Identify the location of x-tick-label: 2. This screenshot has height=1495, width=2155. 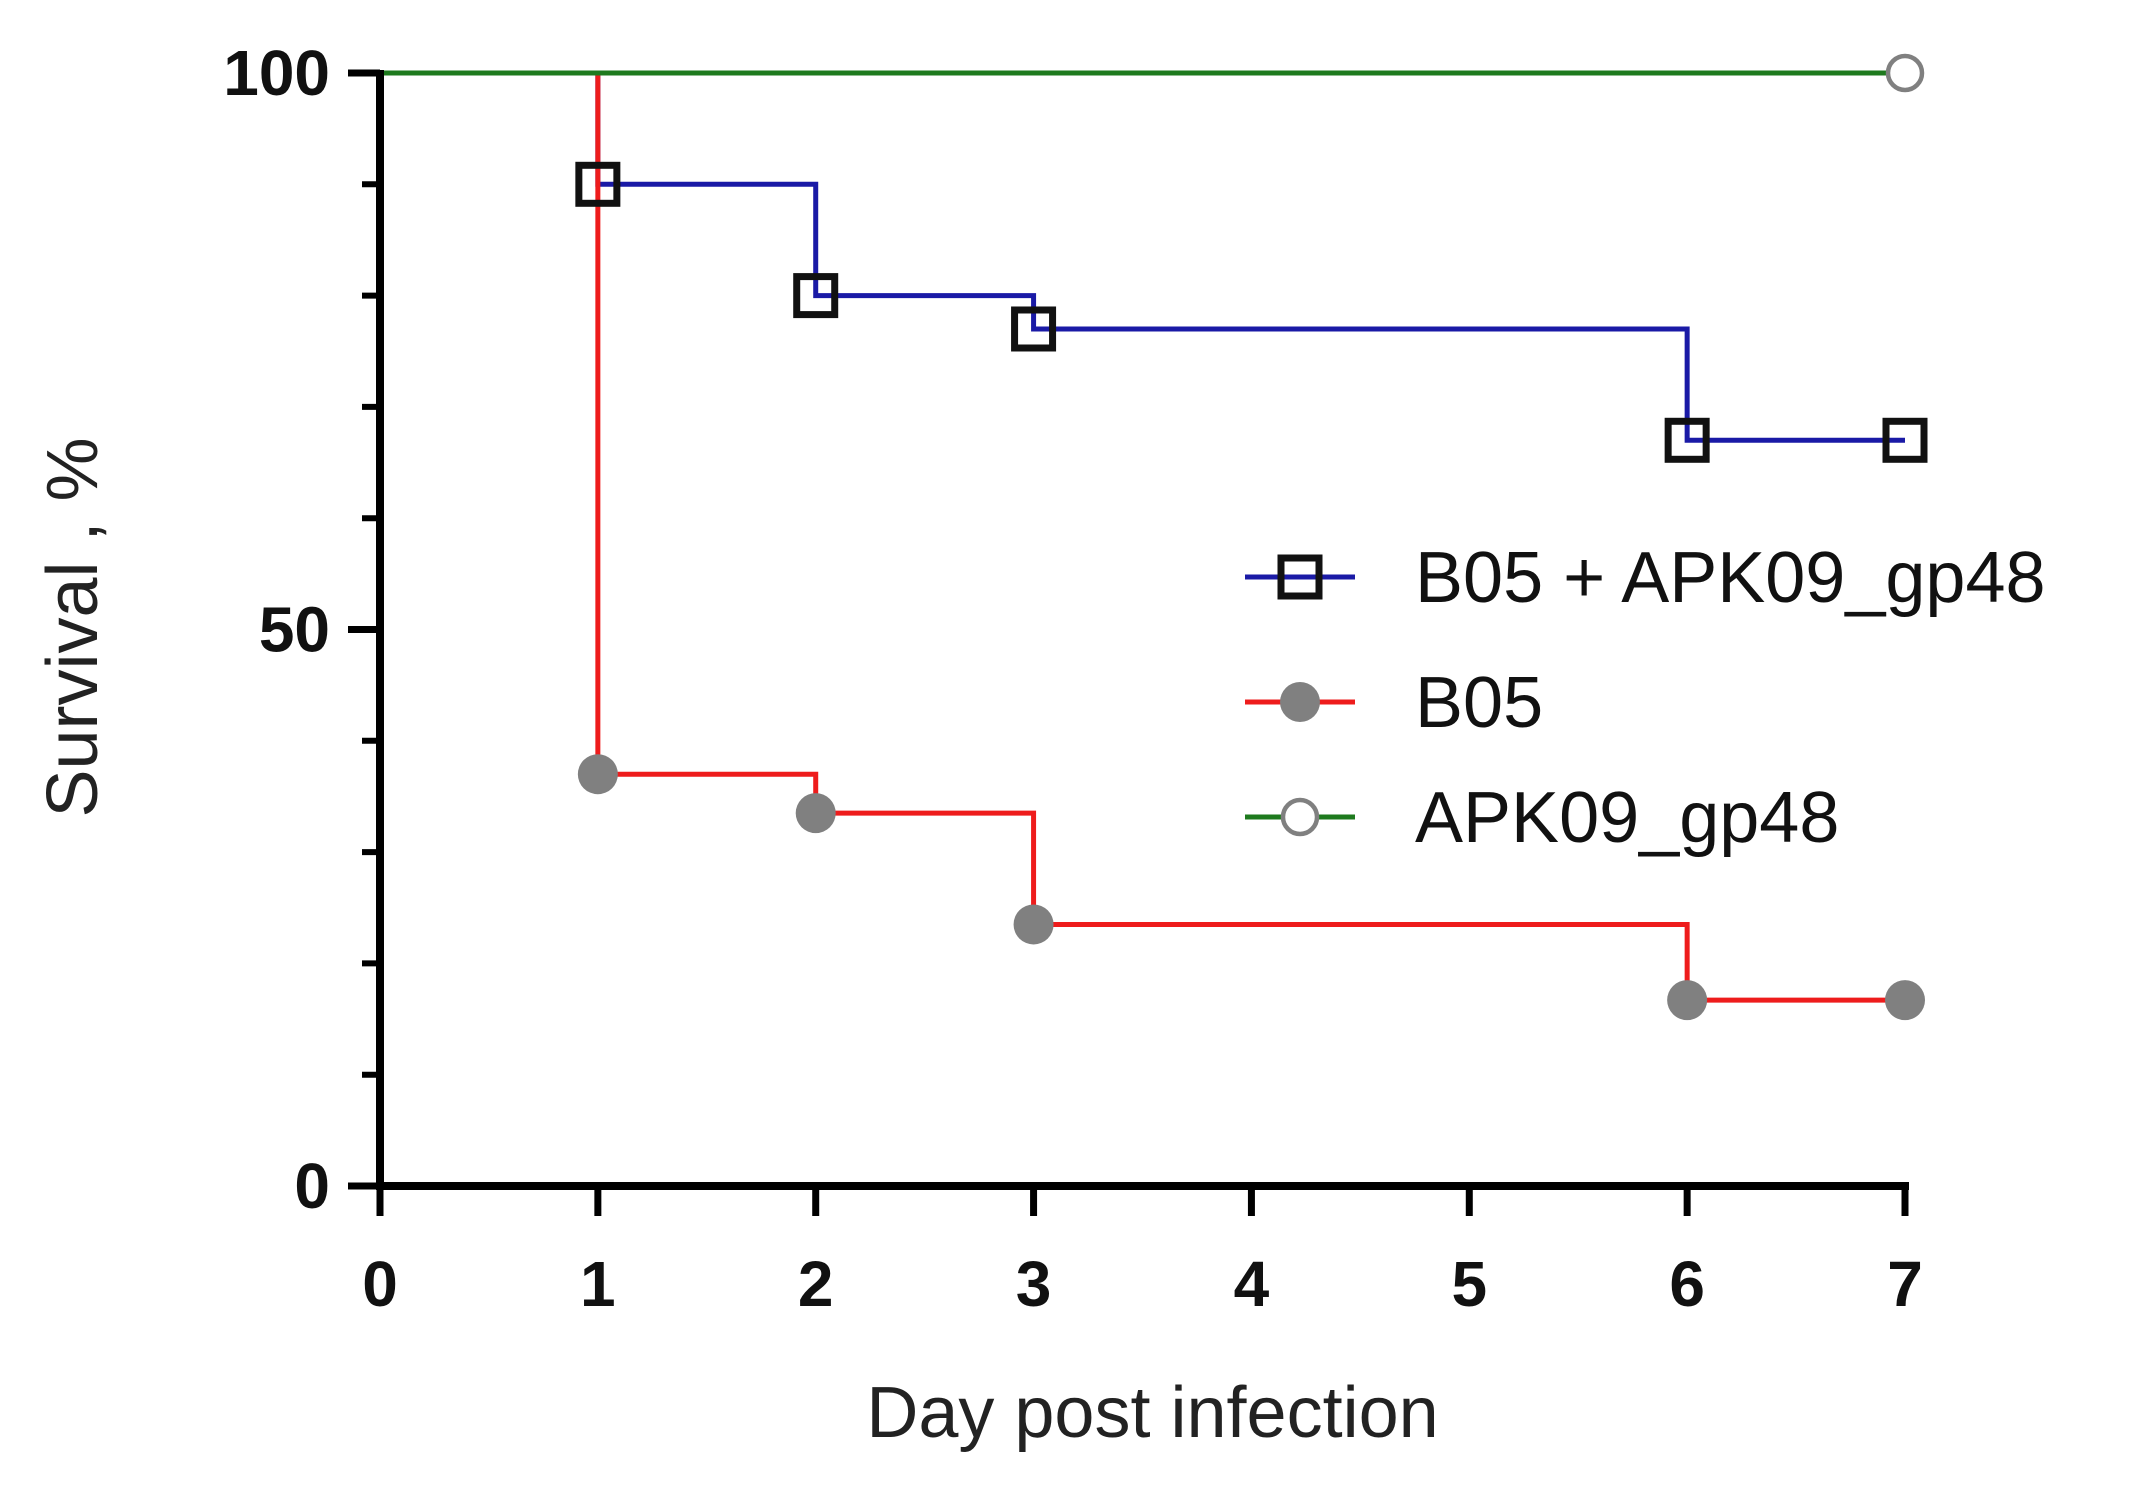
(816, 1284).